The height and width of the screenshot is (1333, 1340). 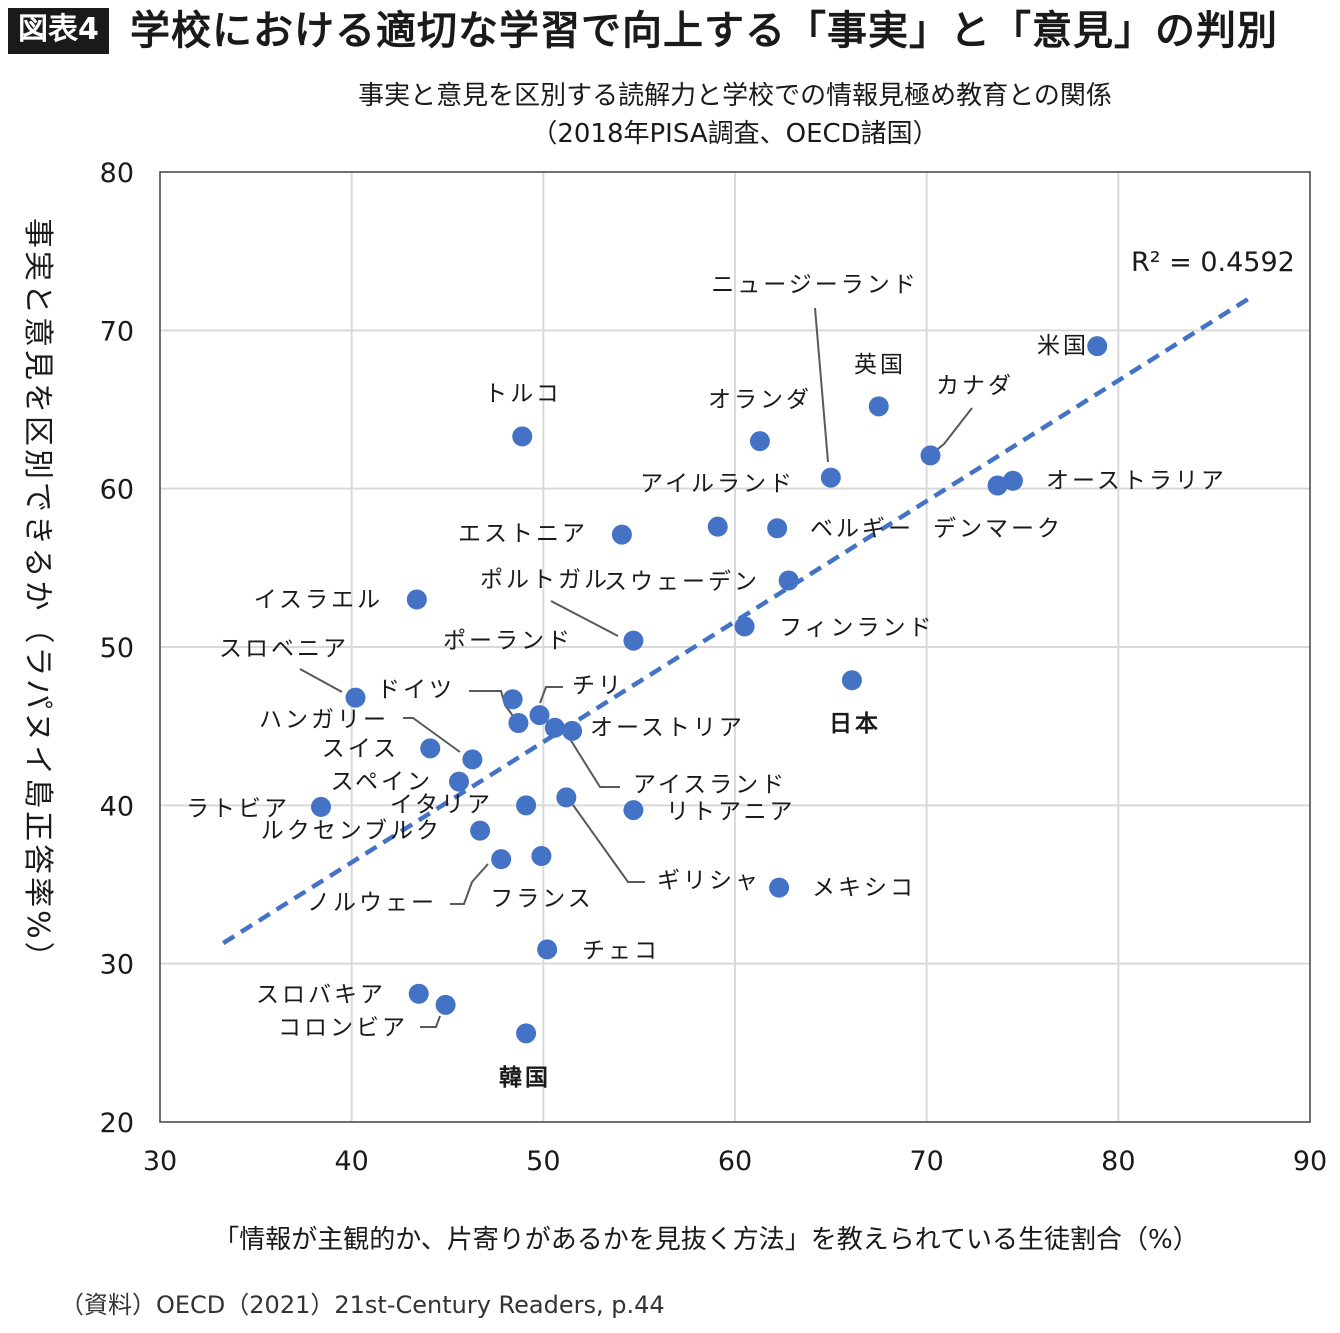 What do you see at coordinates (734, 134) in the screenshot?
I see `chart-subtitle-survey: （2018年PISA調査、OECD諸国）` at bounding box center [734, 134].